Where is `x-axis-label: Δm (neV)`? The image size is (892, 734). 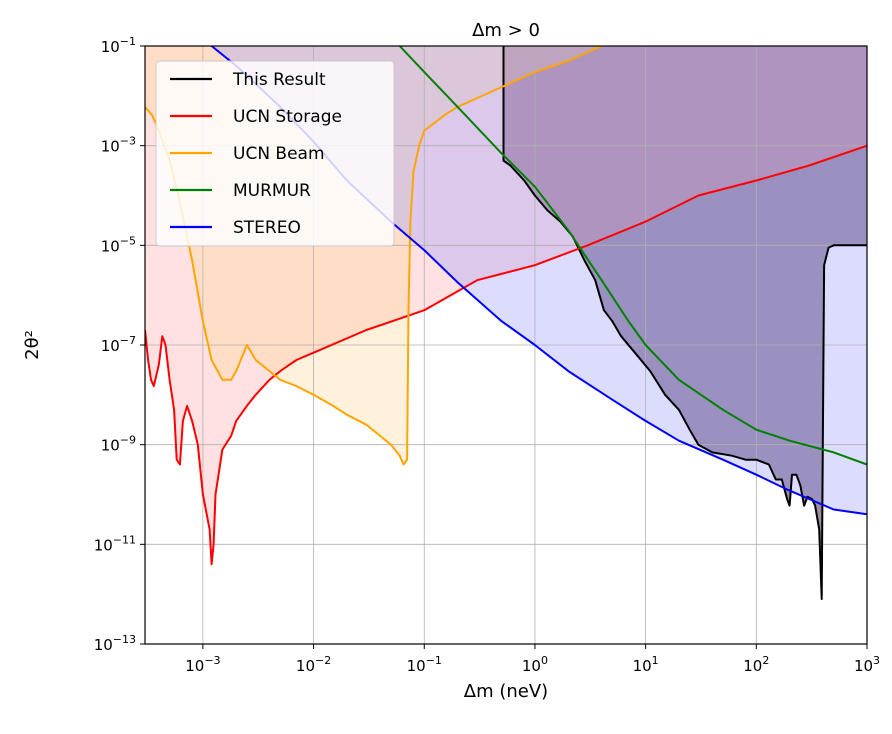
x-axis-label: Δm (neV) is located at coordinates (506, 691).